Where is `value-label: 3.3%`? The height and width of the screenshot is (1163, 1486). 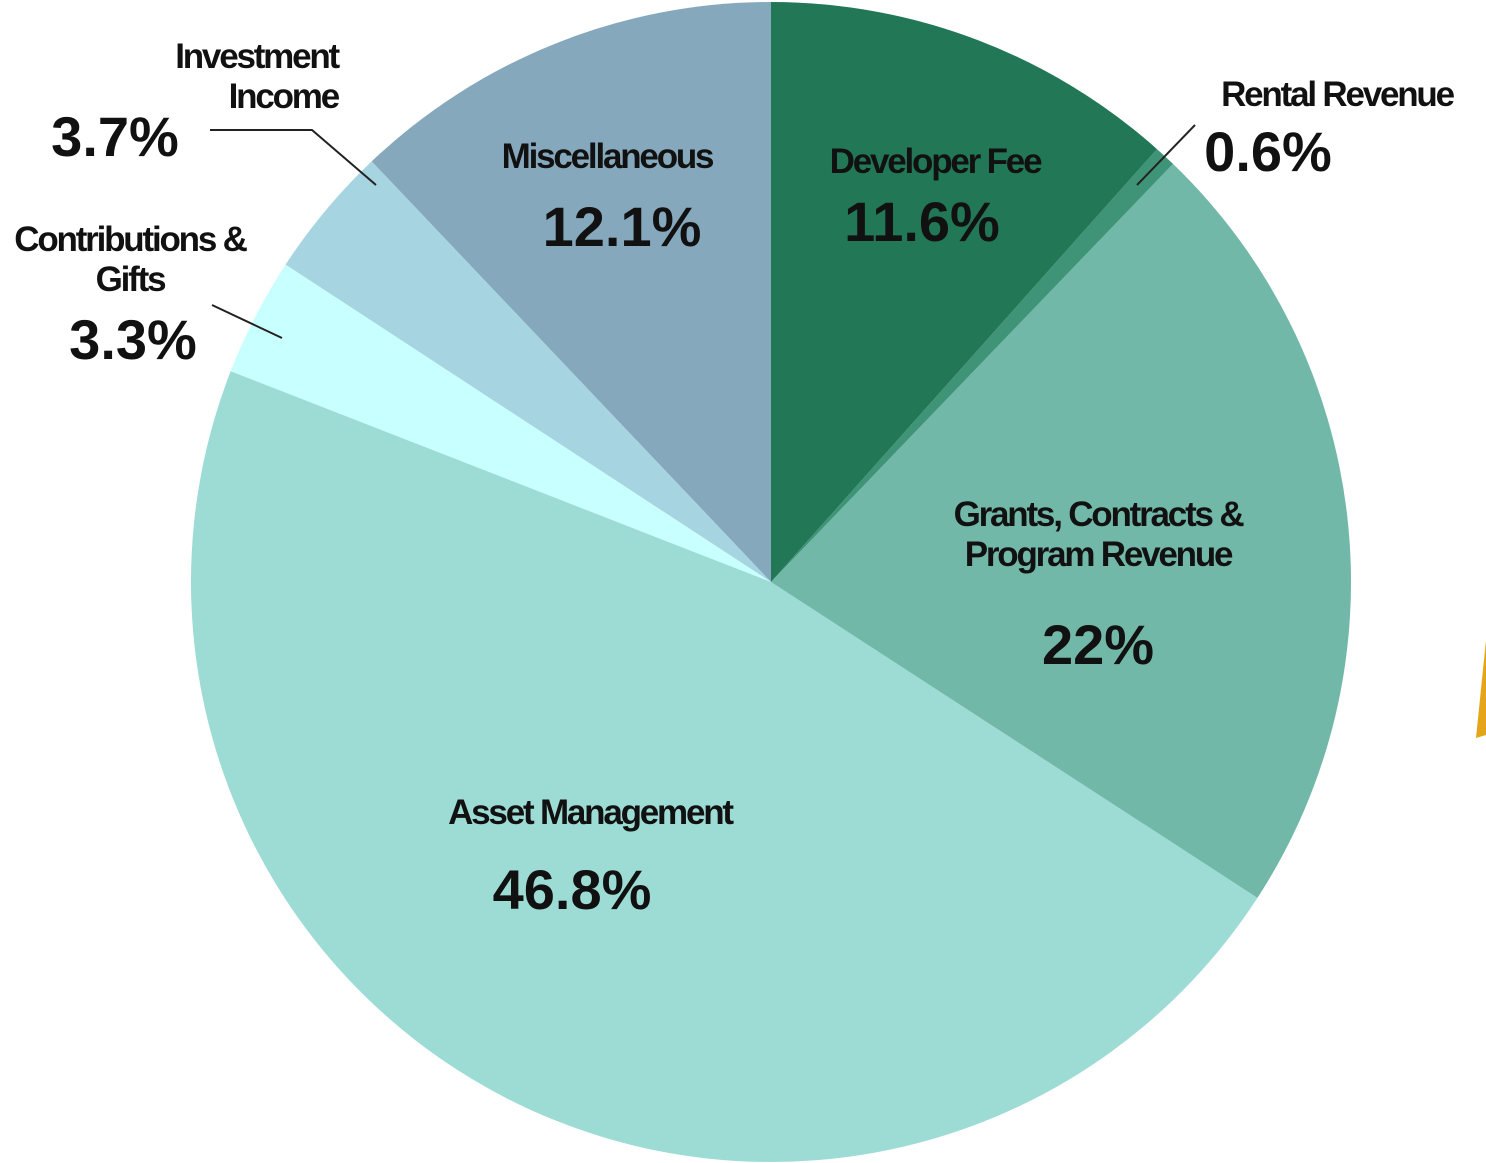 value-label: 3.3% is located at coordinates (133, 339).